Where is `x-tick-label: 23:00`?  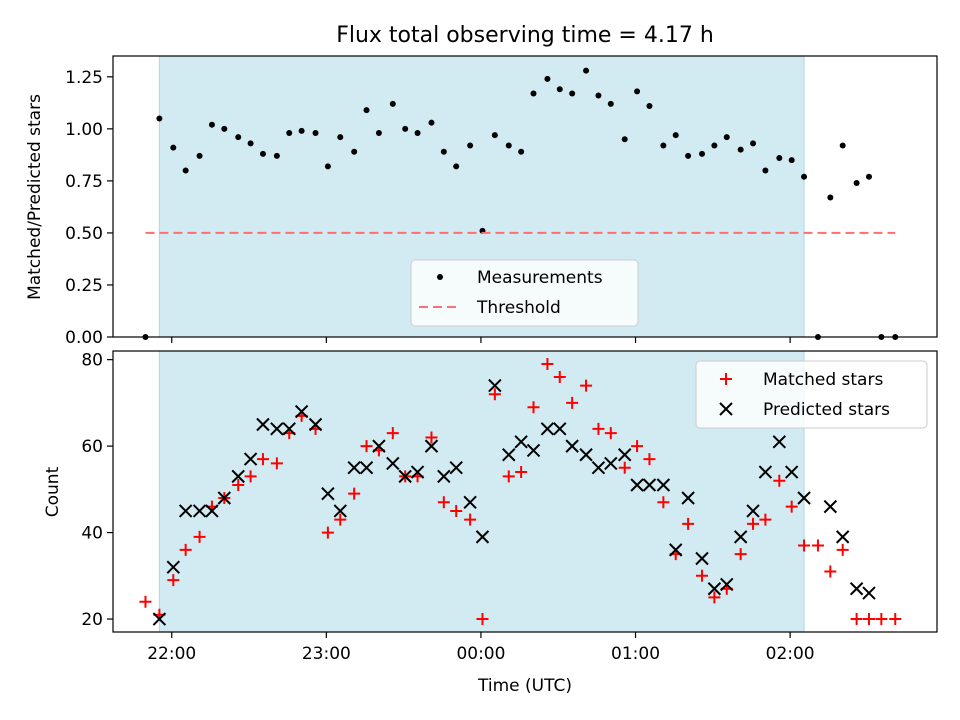 x-tick-label: 23:00 is located at coordinates (326, 654).